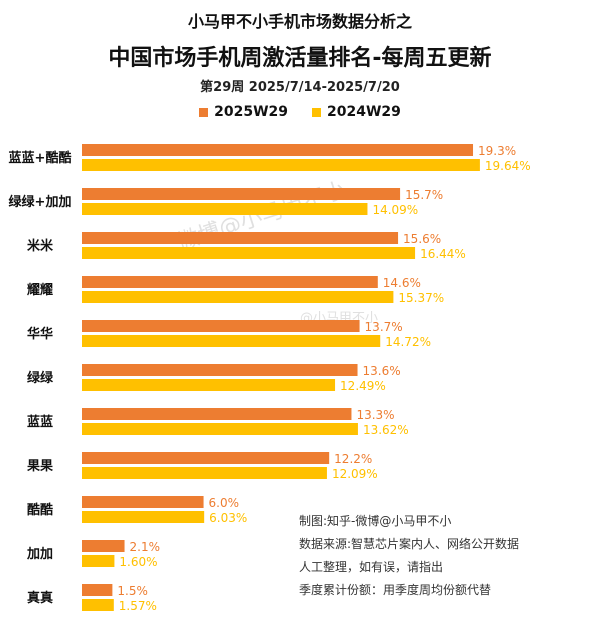 The width and height of the screenshot is (600, 629). Describe the element at coordinates (300, 112) in the screenshot. I see `legend: 2025W29 2024W29` at that location.